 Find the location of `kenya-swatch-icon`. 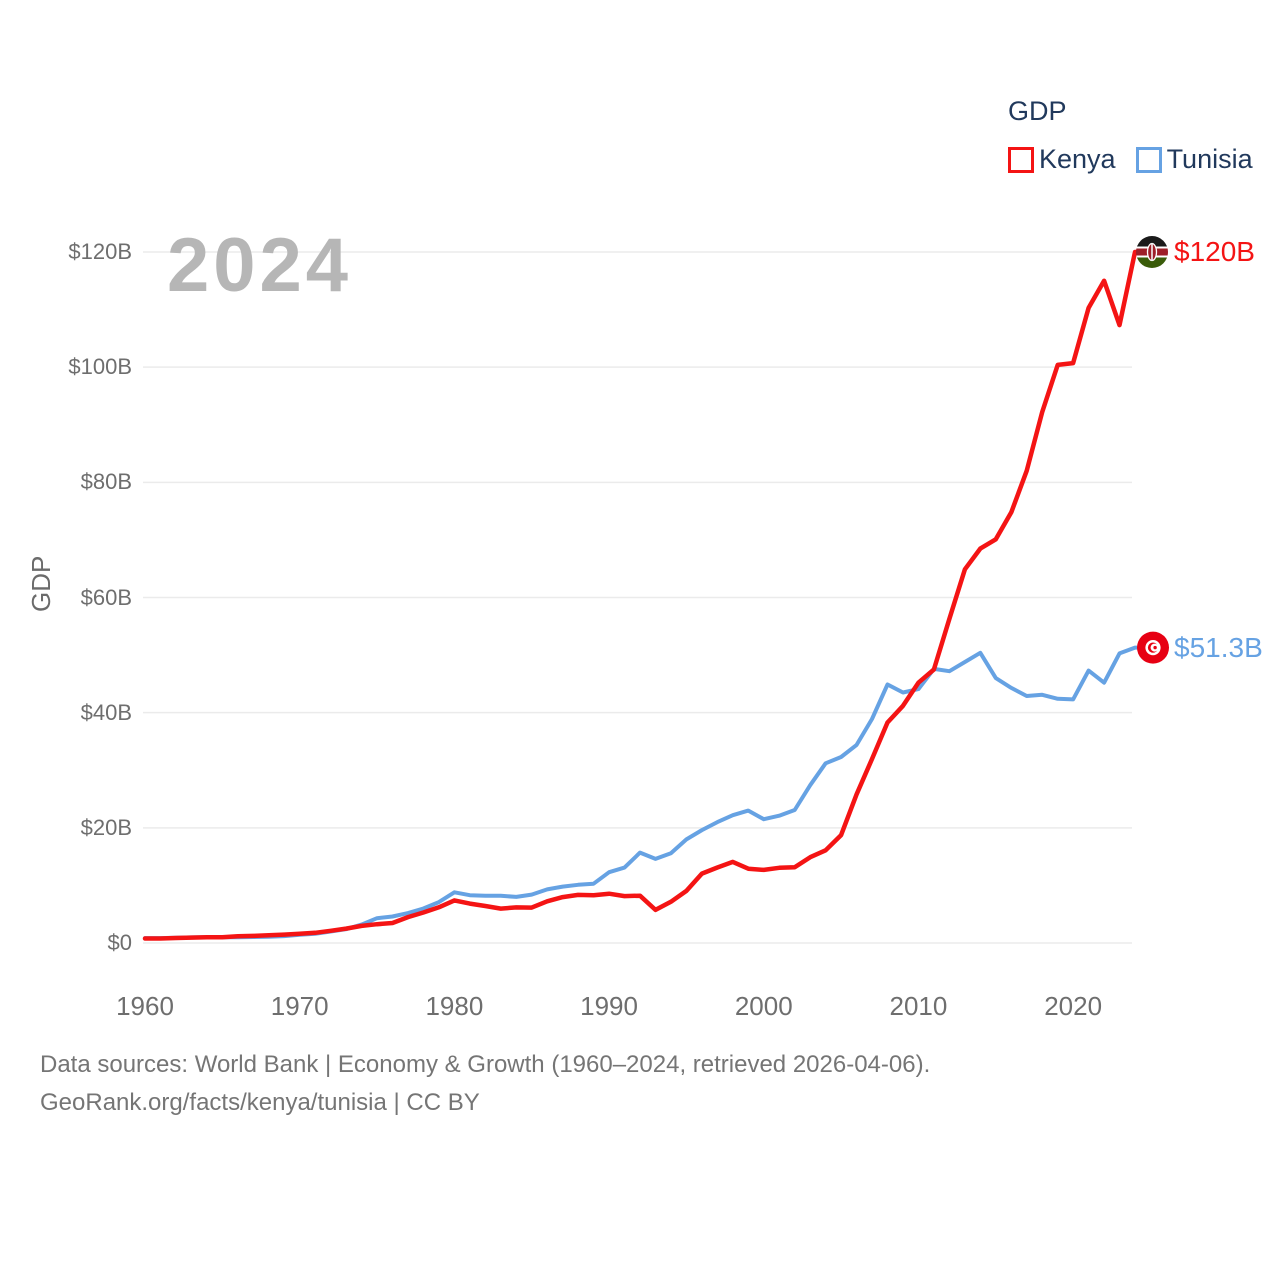

kenya-swatch-icon is located at coordinates (1021, 159).